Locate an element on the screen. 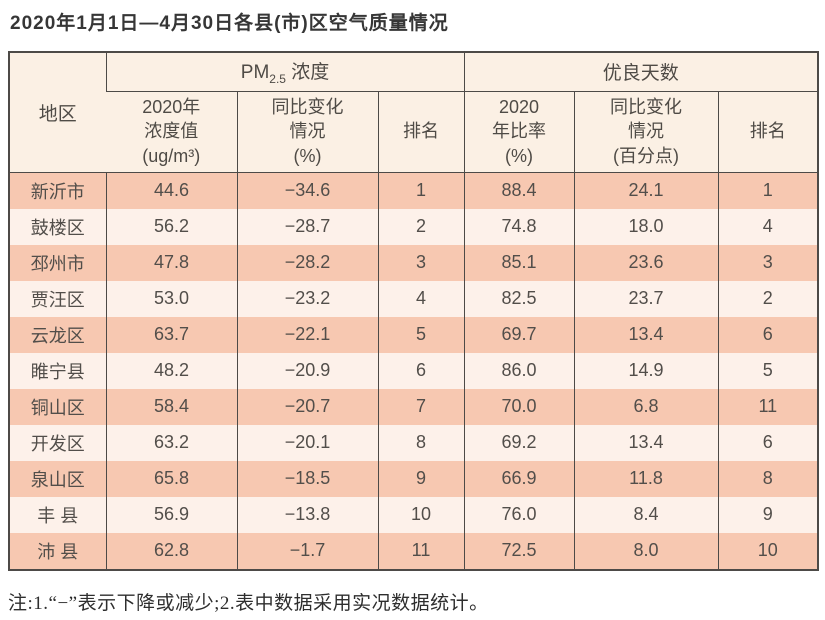  cell-days-ratio: 69.7 is located at coordinates (519, 334).